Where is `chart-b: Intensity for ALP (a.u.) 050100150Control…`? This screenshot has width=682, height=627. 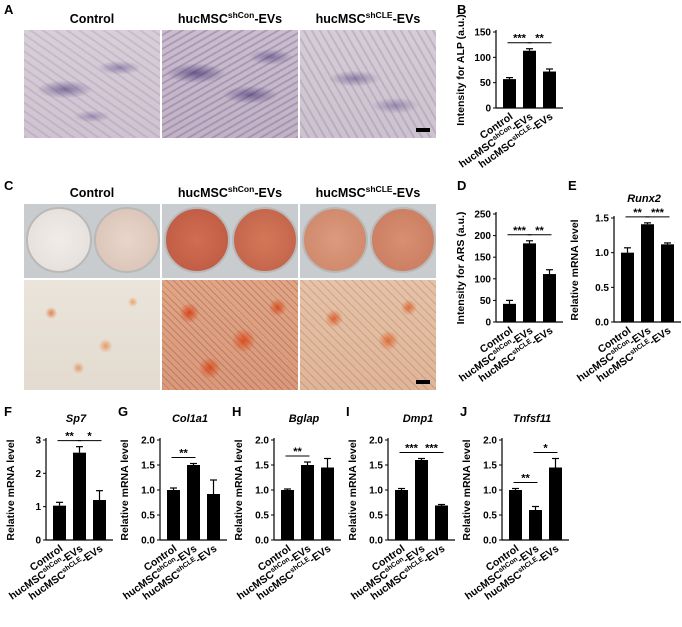
chart-b: Intensity for ALP (a.u.) 050100150Control… is located at coordinates (509, 92).